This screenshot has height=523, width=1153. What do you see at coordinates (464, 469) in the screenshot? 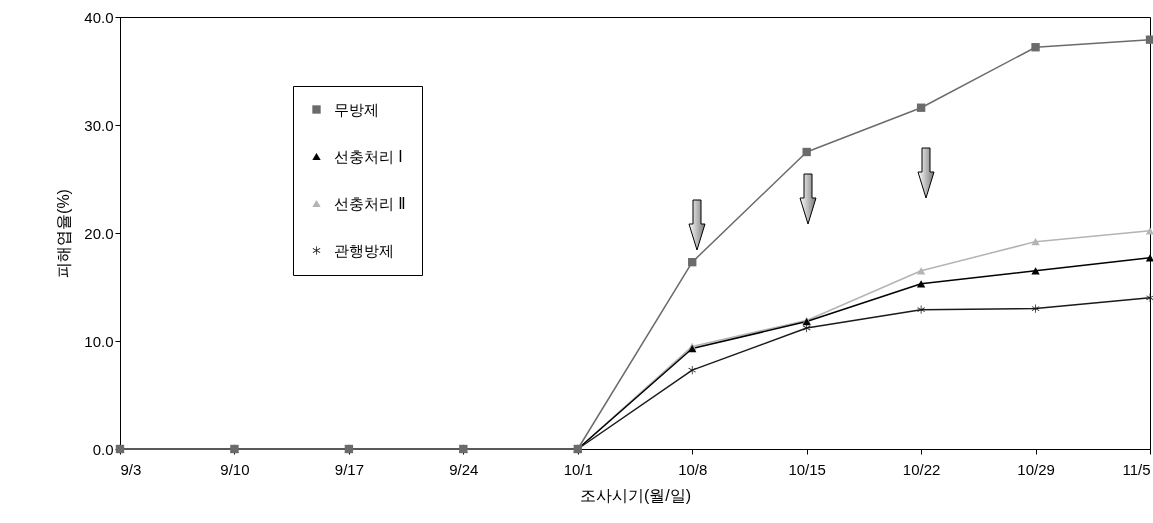
I see `x-tick-label: 9/24` at bounding box center [464, 469].